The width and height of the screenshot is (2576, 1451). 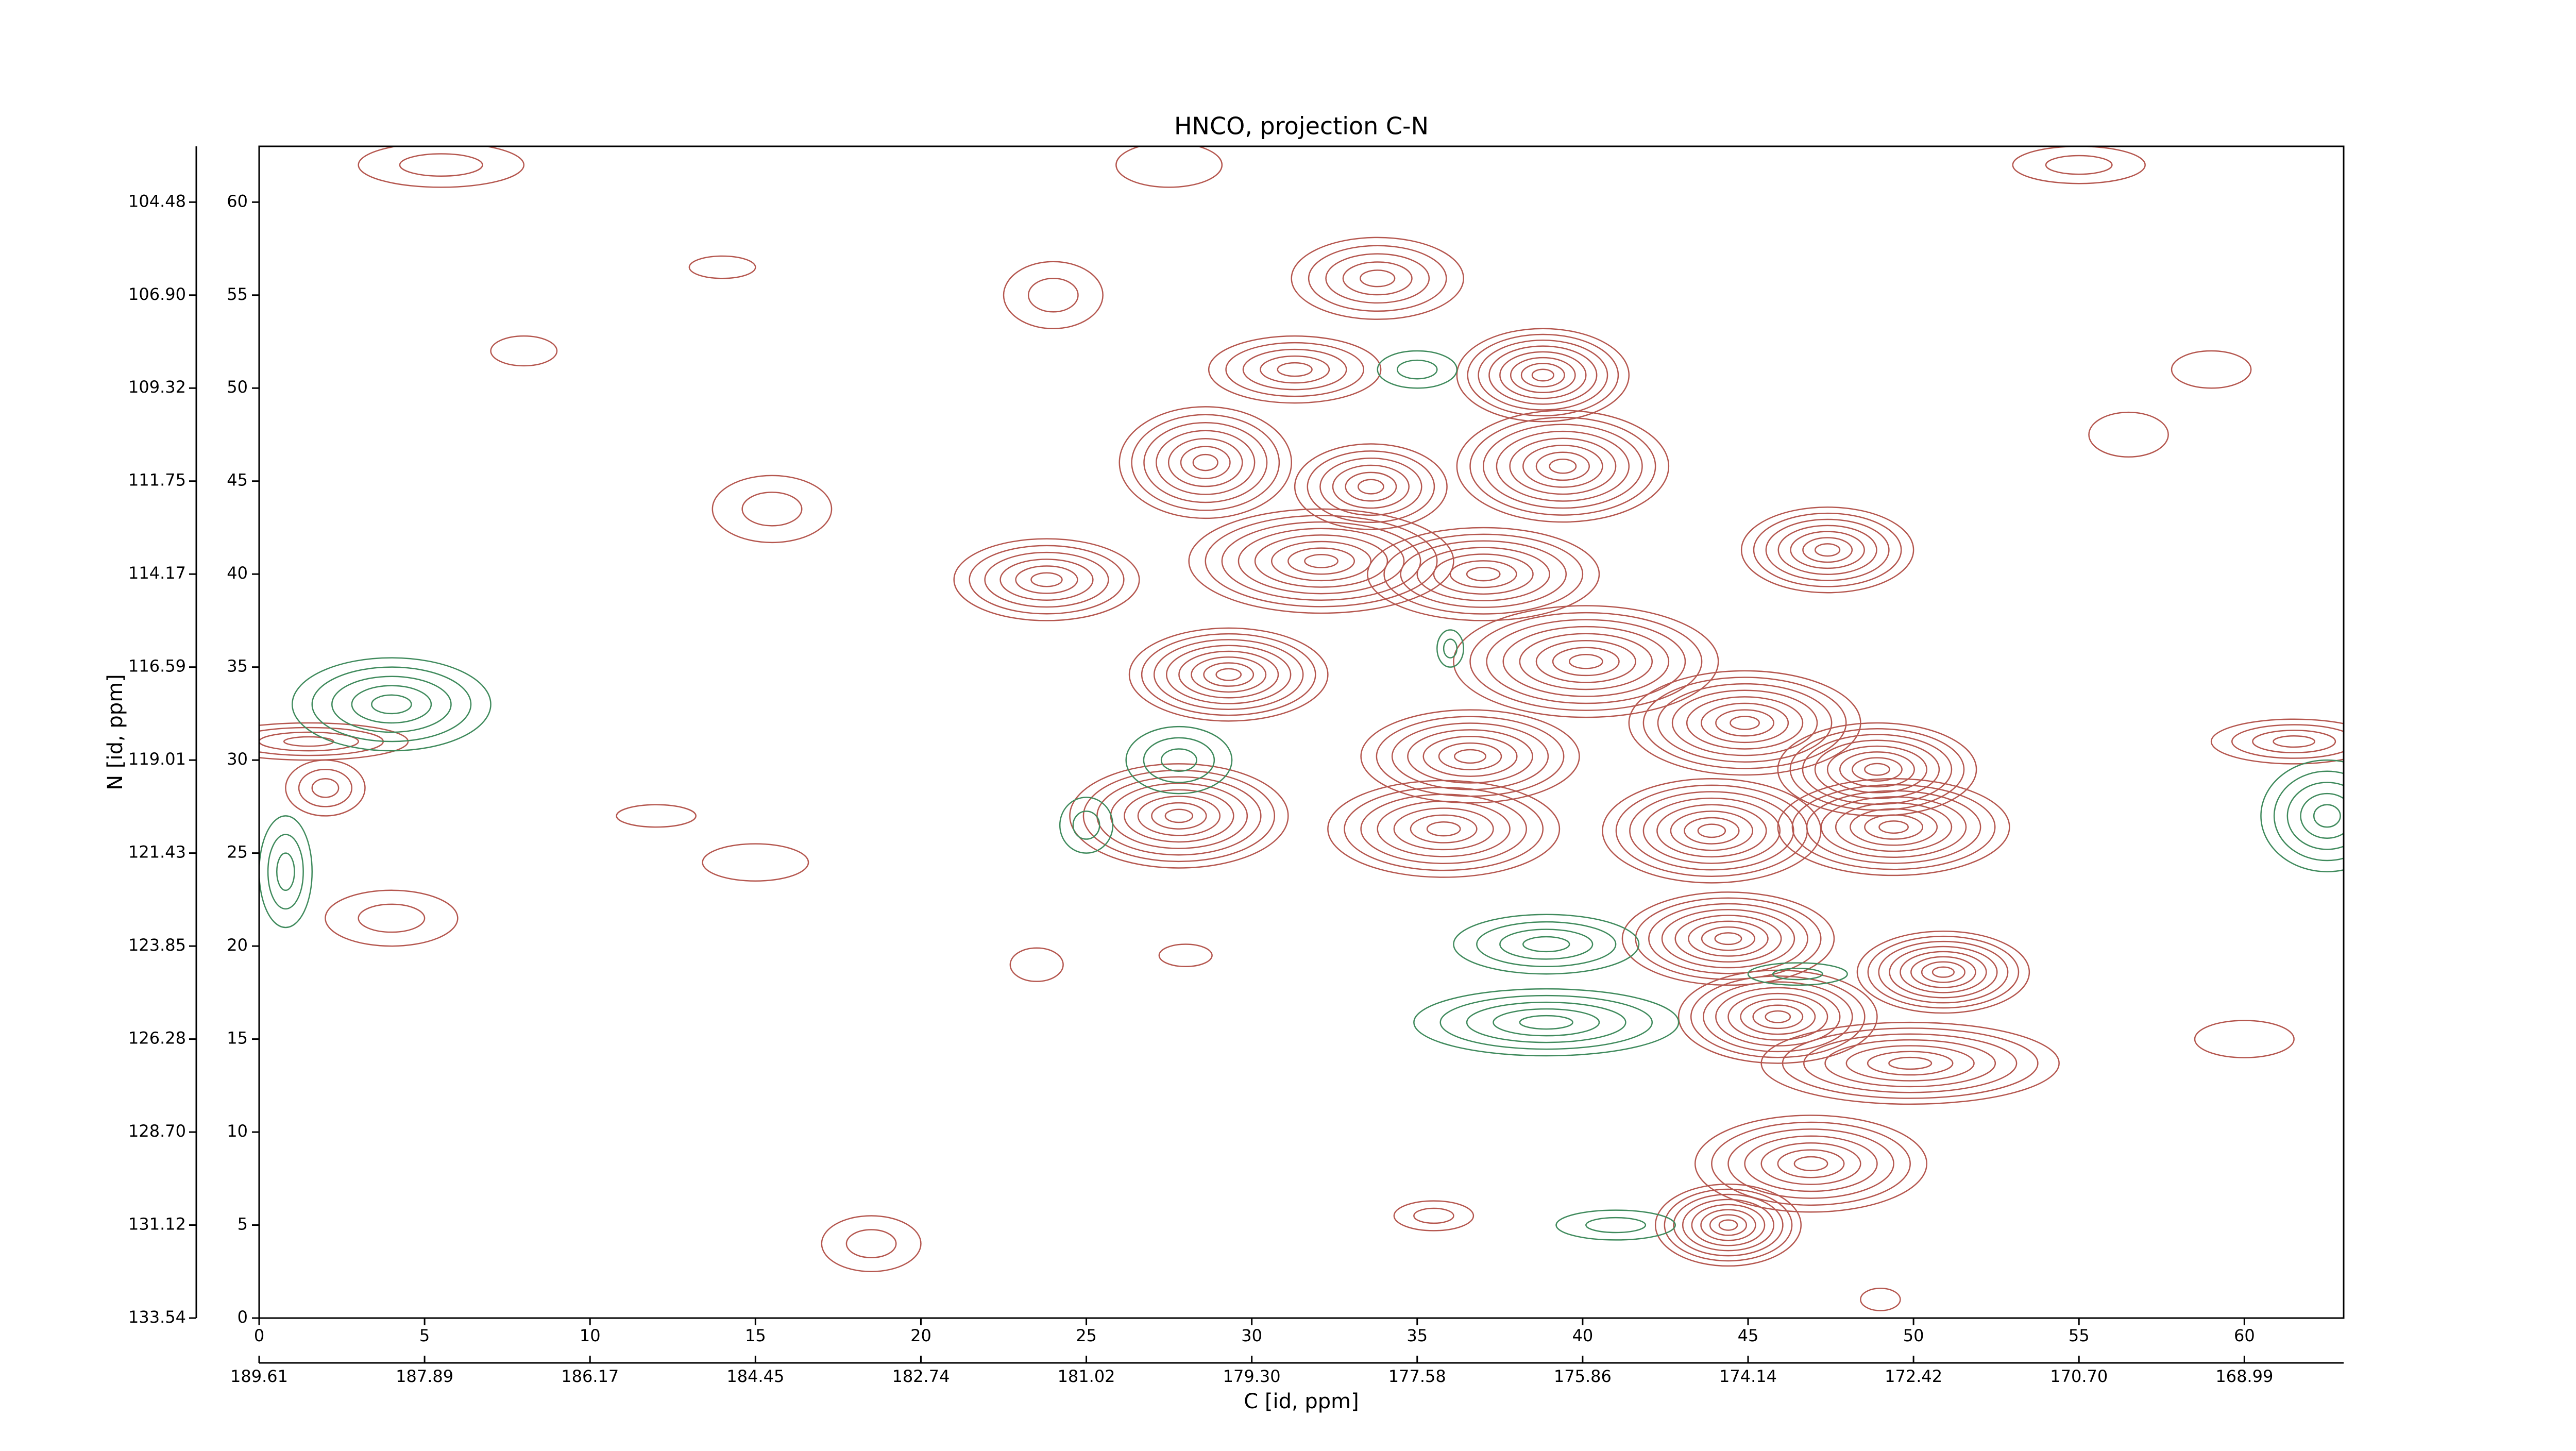 I want to click on y2-tick-label: 116.59, so click(x=157, y=666).